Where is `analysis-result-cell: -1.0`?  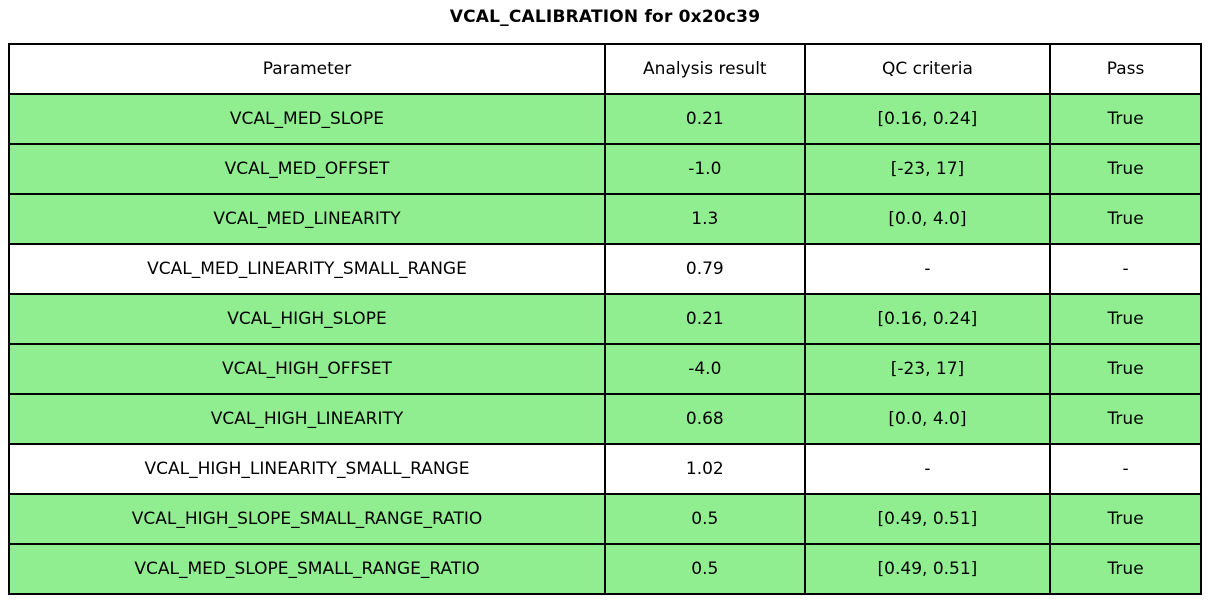
analysis-result-cell: -1.0 is located at coordinates (705, 169).